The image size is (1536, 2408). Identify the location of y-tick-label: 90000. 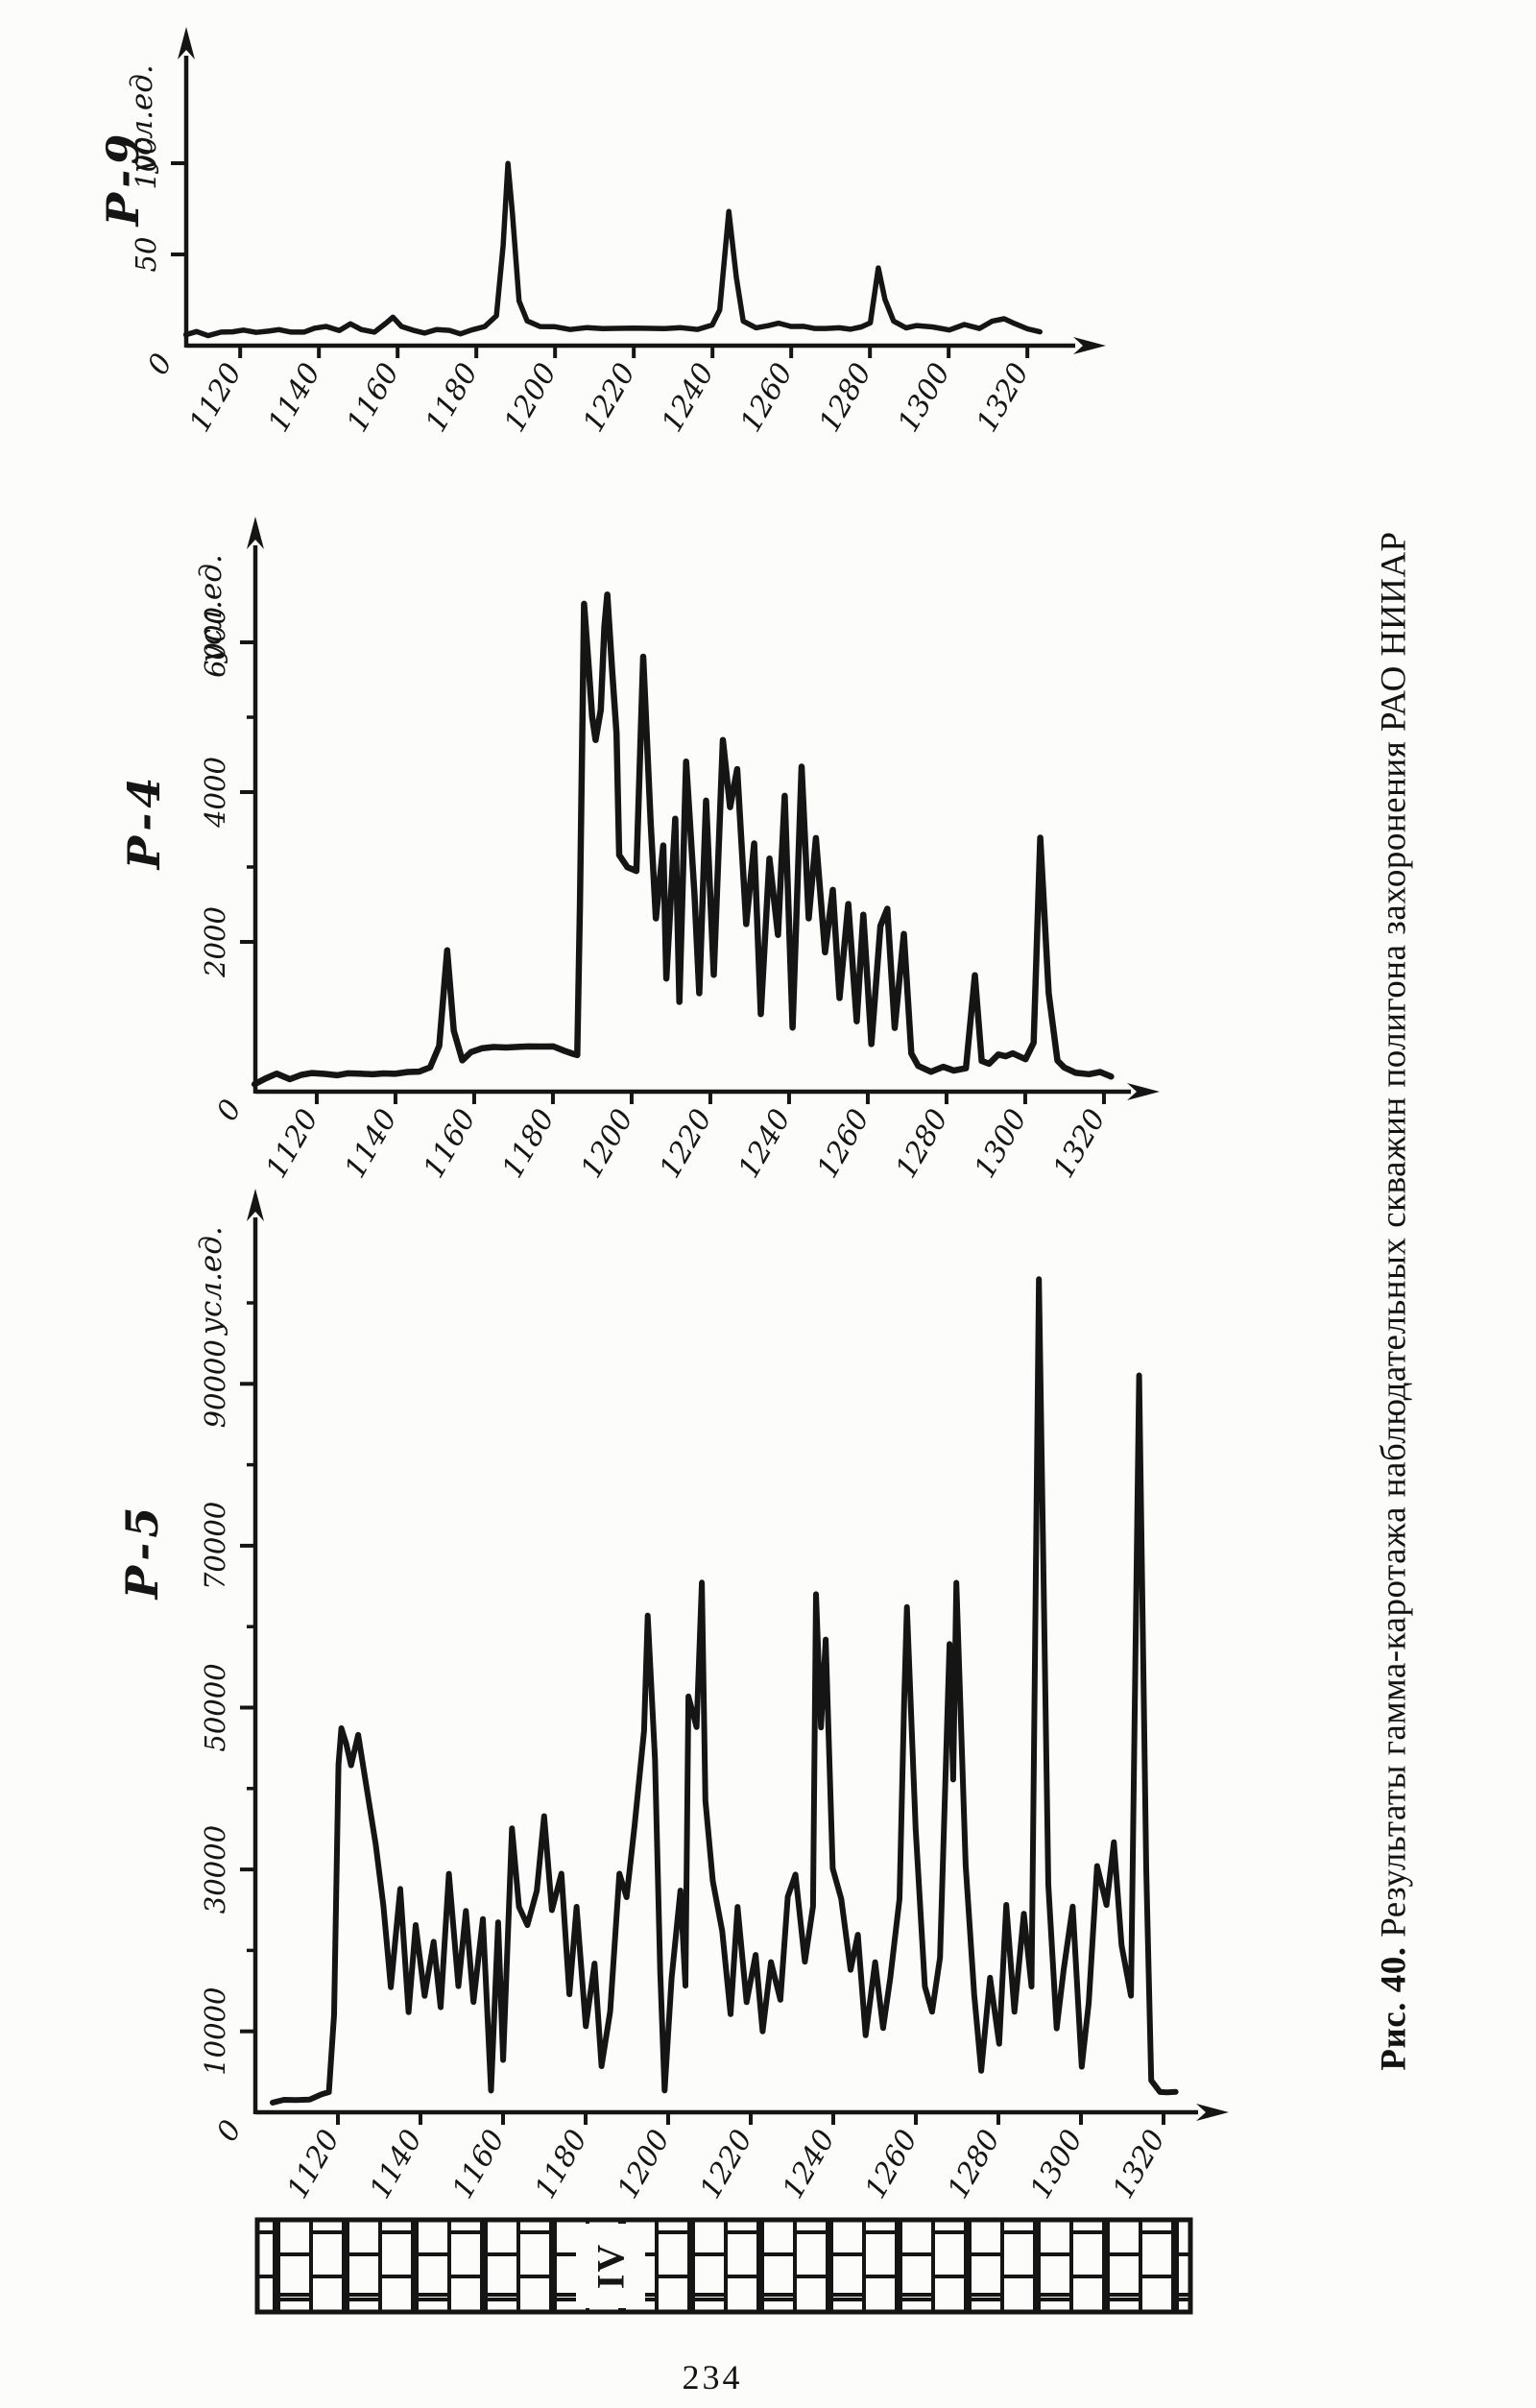
(215, 1383).